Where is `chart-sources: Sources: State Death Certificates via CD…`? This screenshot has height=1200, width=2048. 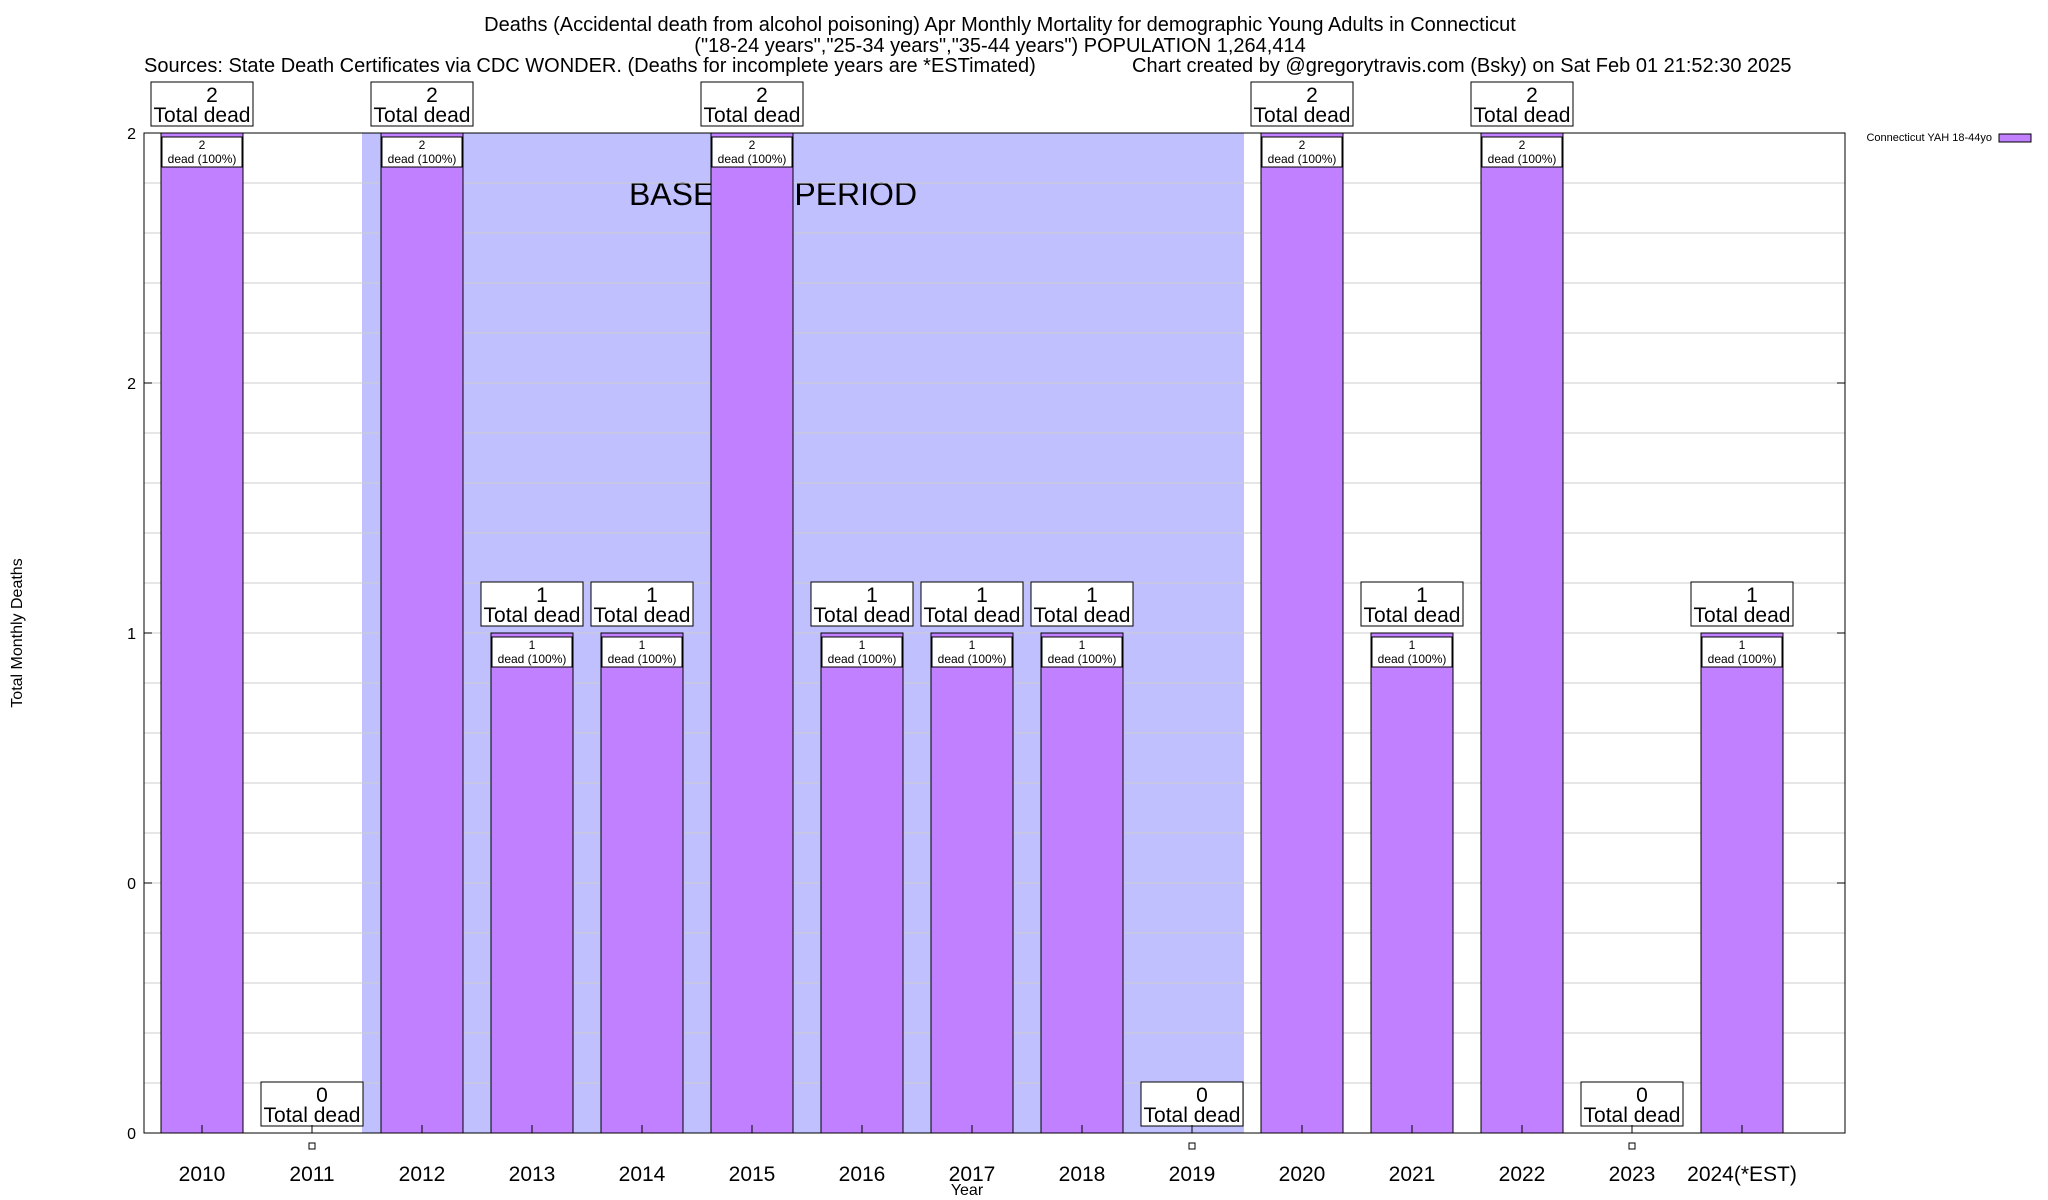
chart-sources: Sources: State Death Certificates via CD… is located at coordinates (590, 66).